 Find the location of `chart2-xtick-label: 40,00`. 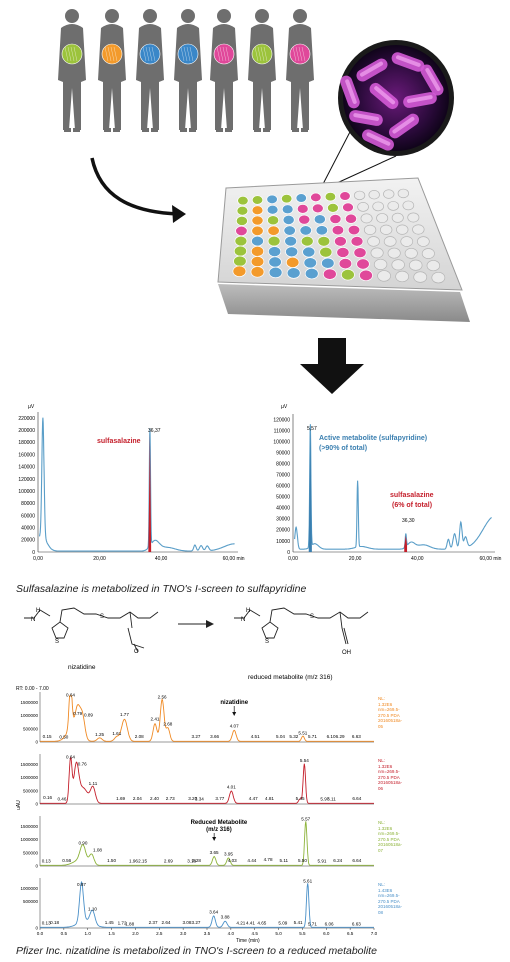

chart2-xtick-label: 40,00 is located at coordinates (417, 559).